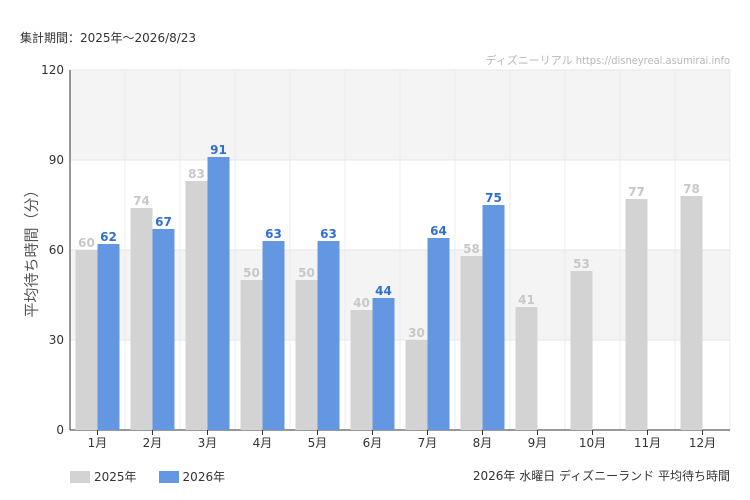 The image size is (750, 500). Describe the element at coordinates (361, 303) in the screenshot. I see `data-label: 40` at that location.